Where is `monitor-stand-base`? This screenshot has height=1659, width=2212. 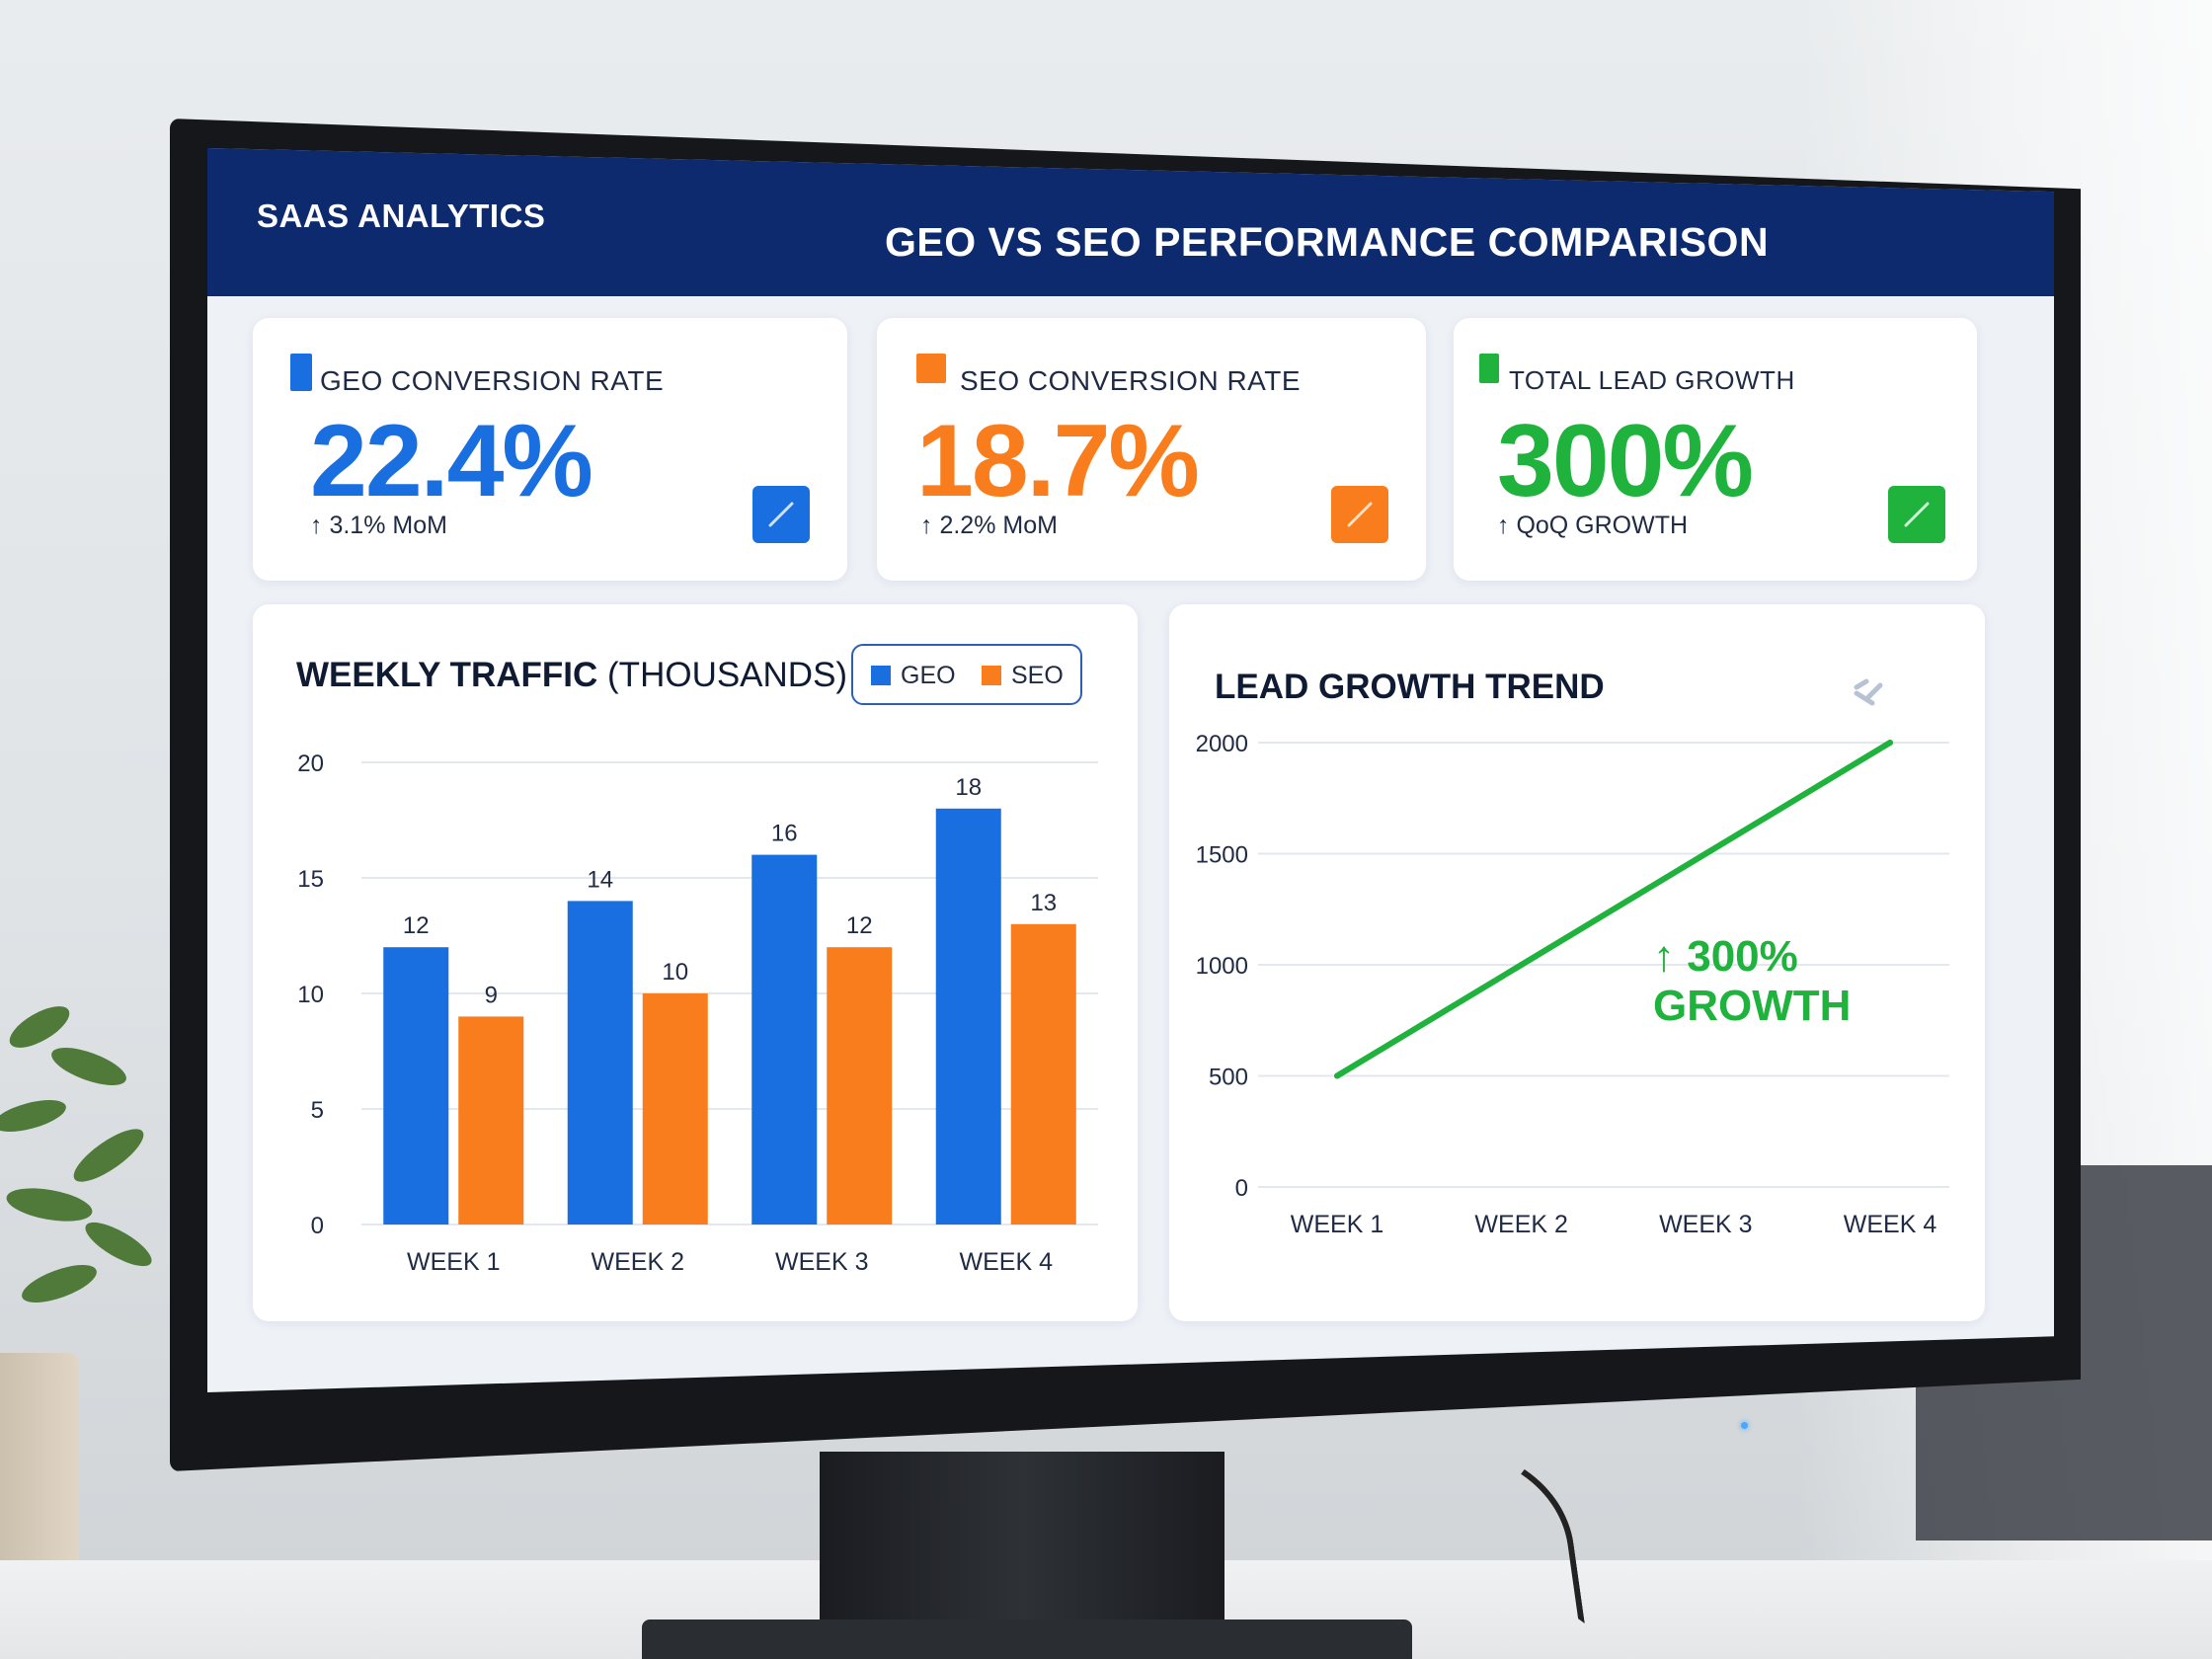
monitor-stand-base is located at coordinates (1027, 1640).